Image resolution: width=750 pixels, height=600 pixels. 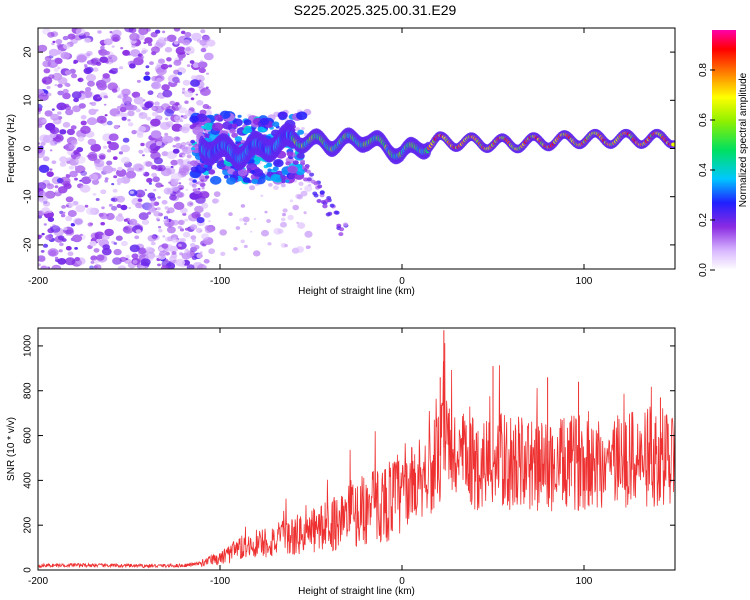 I want to click on chart-title: S225.2025.325.00.31.E29, so click(x=375, y=10).